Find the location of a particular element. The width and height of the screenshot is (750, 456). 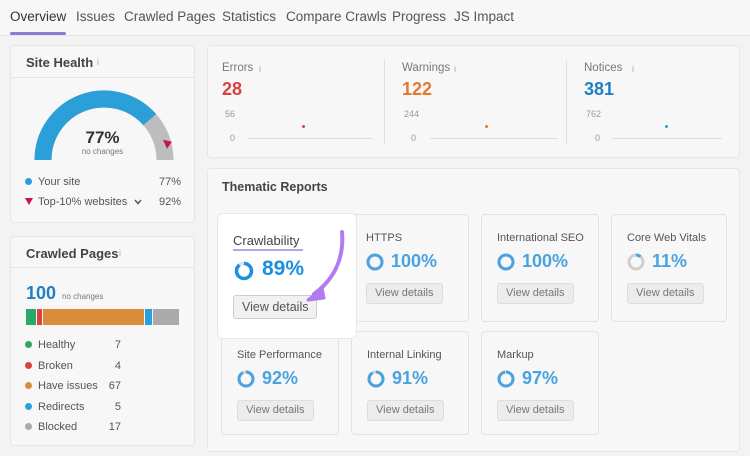

report-core-web-vitals: Core Web Vitals 11% View details is located at coordinates (669, 268).